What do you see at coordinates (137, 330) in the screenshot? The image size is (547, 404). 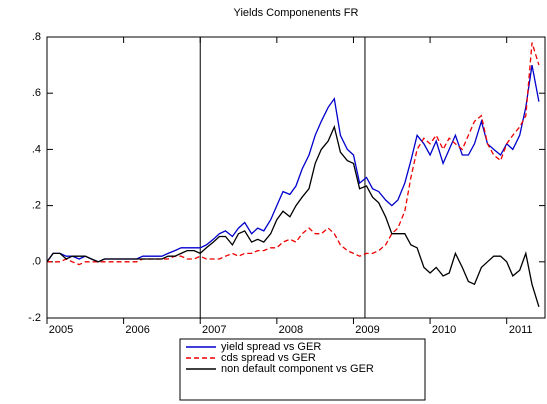 I see `x-tick-label: 2006` at bounding box center [137, 330].